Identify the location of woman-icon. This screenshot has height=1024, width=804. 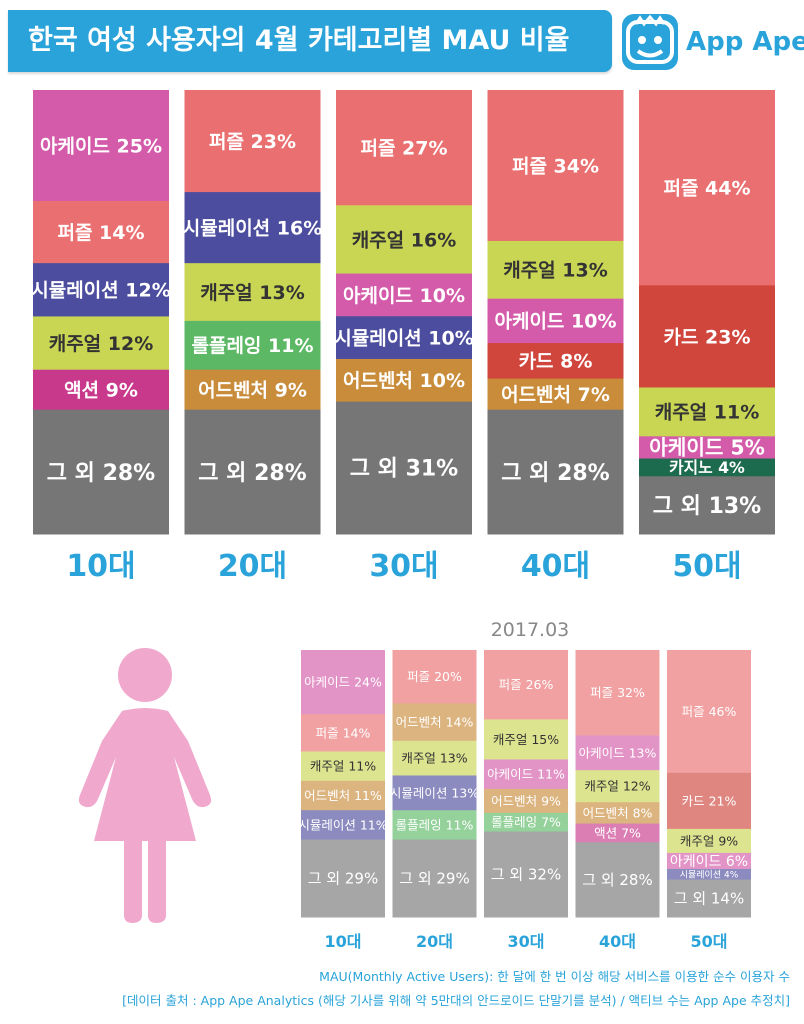
(145, 785).